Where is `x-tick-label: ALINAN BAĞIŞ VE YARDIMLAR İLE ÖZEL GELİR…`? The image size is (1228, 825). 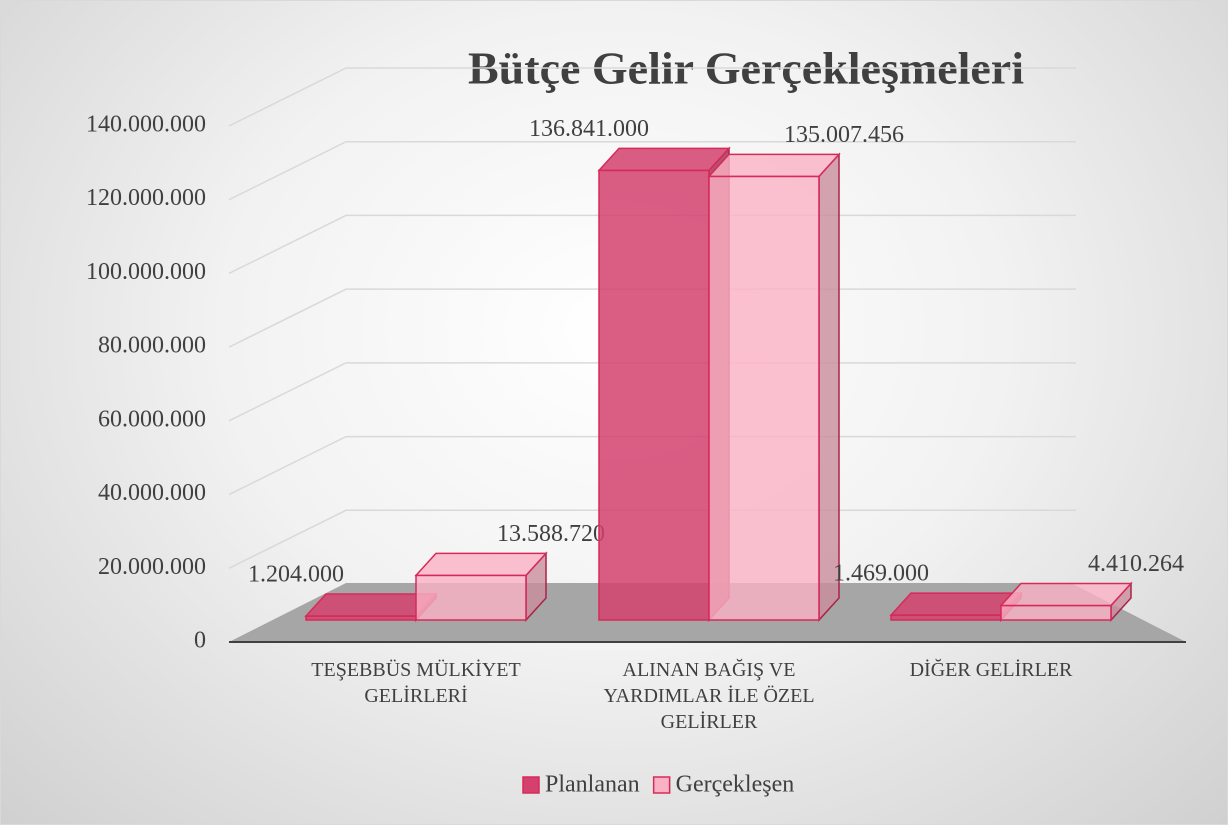
x-tick-label: ALINAN BAĞIŞ VE YARDIMLAR İLE ÖZEL GELİR… is located at coordinates (709, 696).